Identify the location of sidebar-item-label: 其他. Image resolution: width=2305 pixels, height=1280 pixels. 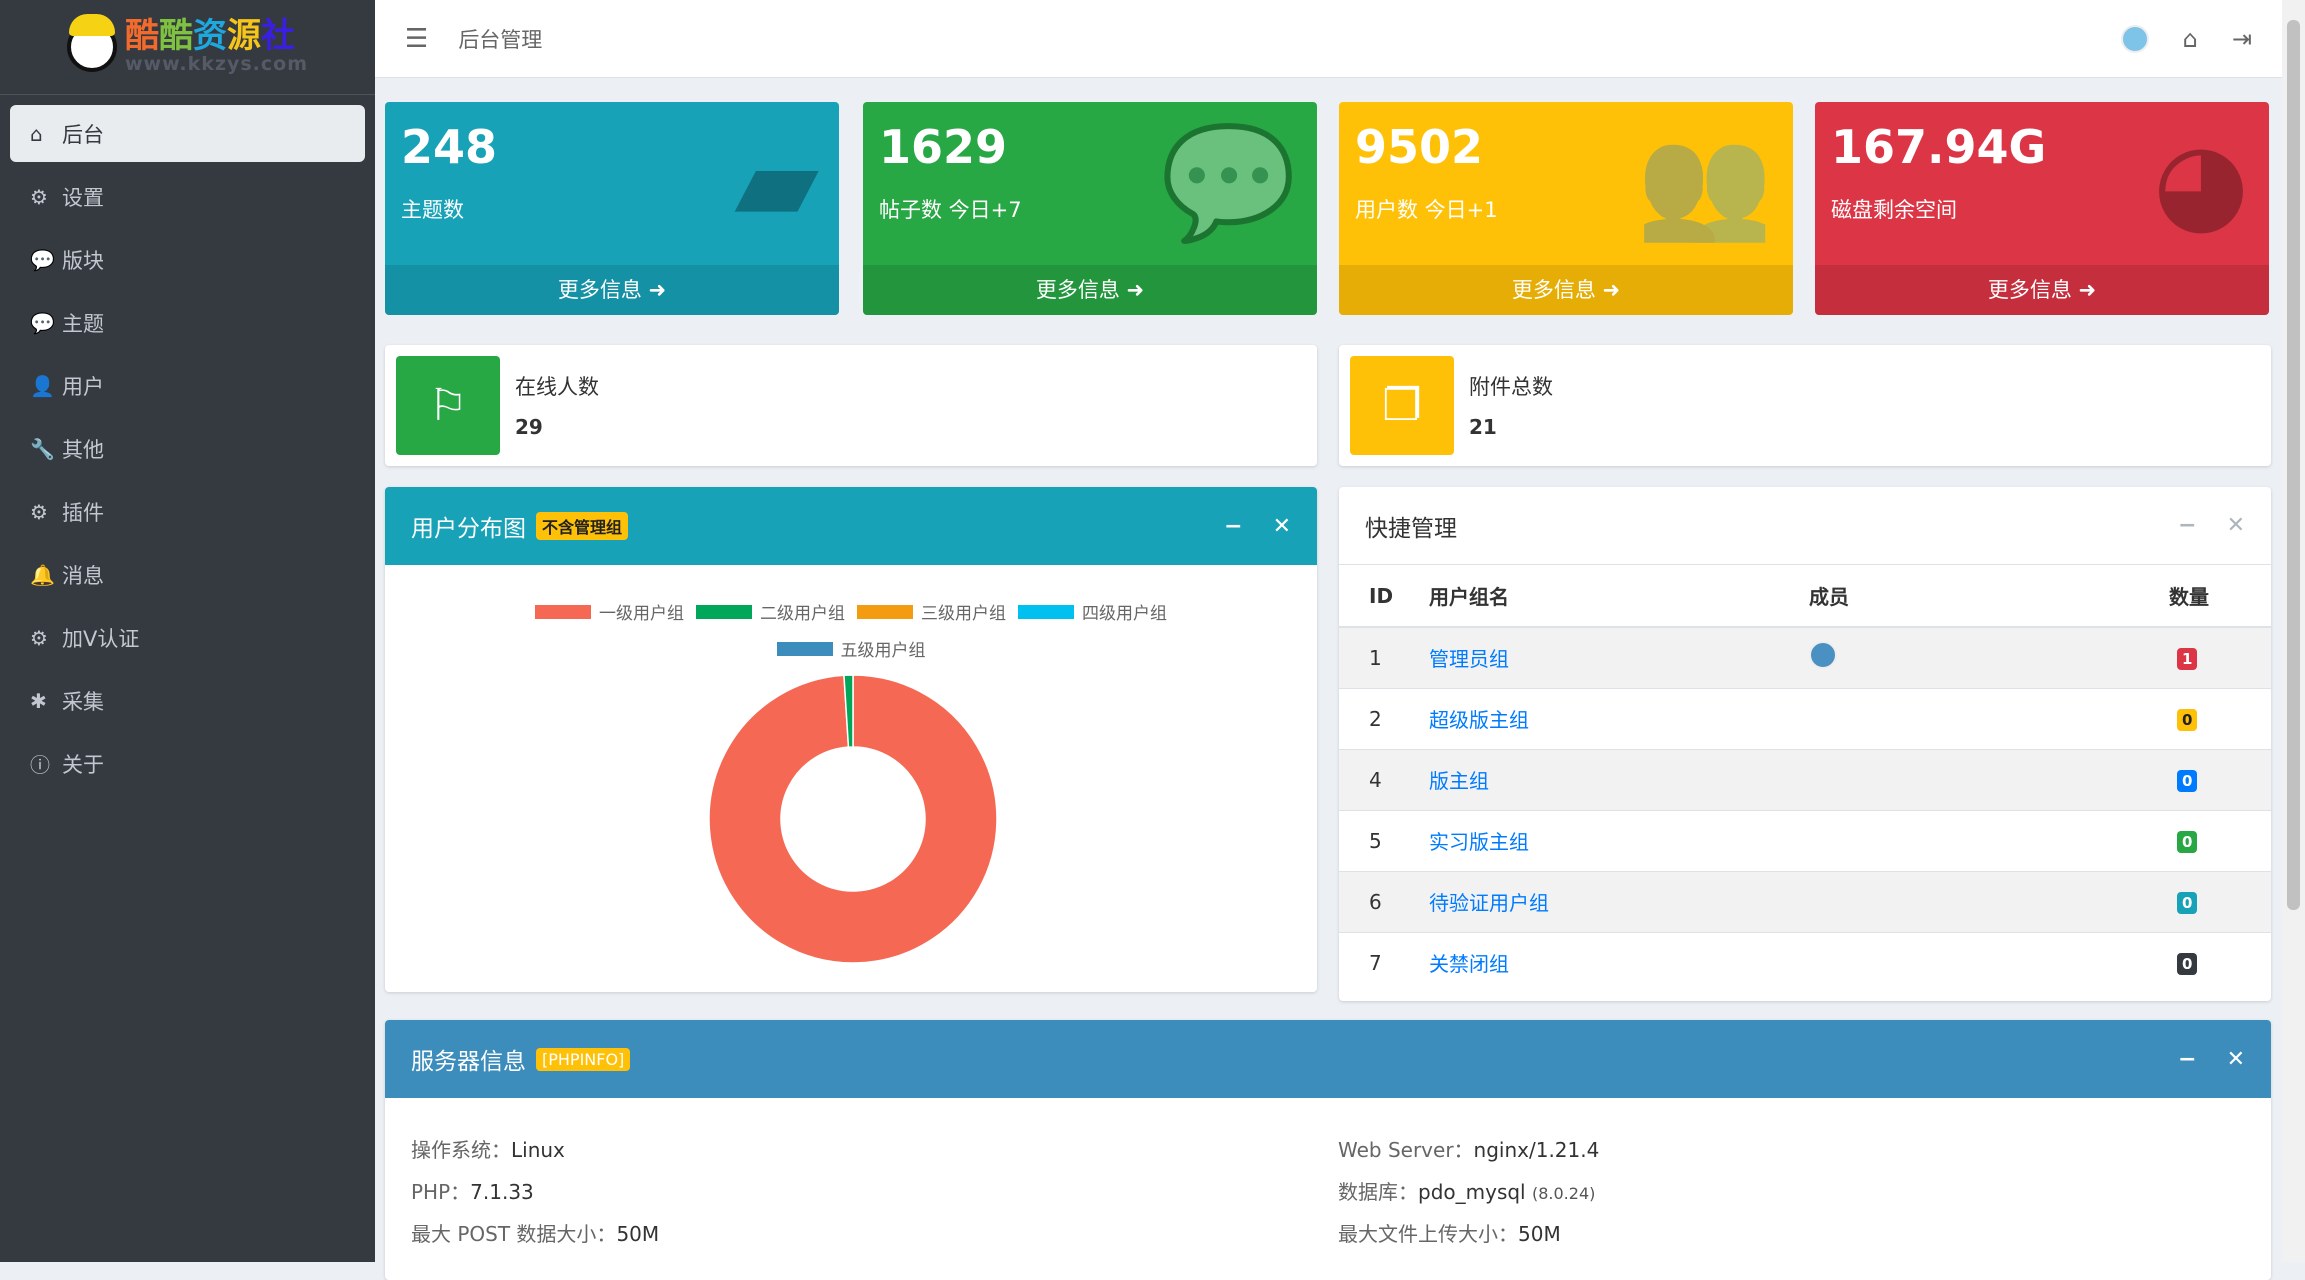
(83, 449).